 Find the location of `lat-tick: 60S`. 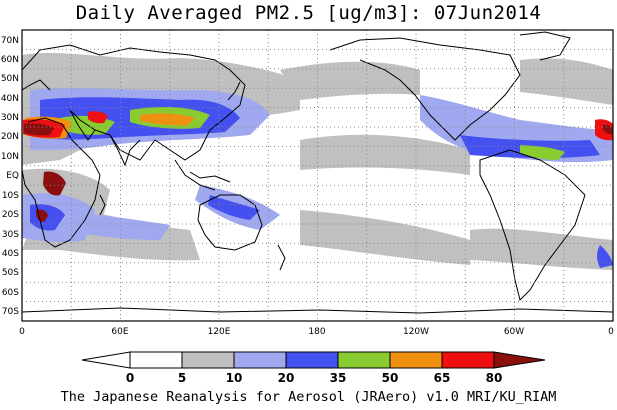

lat-tick: 60S is located at coordinates (10, 293).